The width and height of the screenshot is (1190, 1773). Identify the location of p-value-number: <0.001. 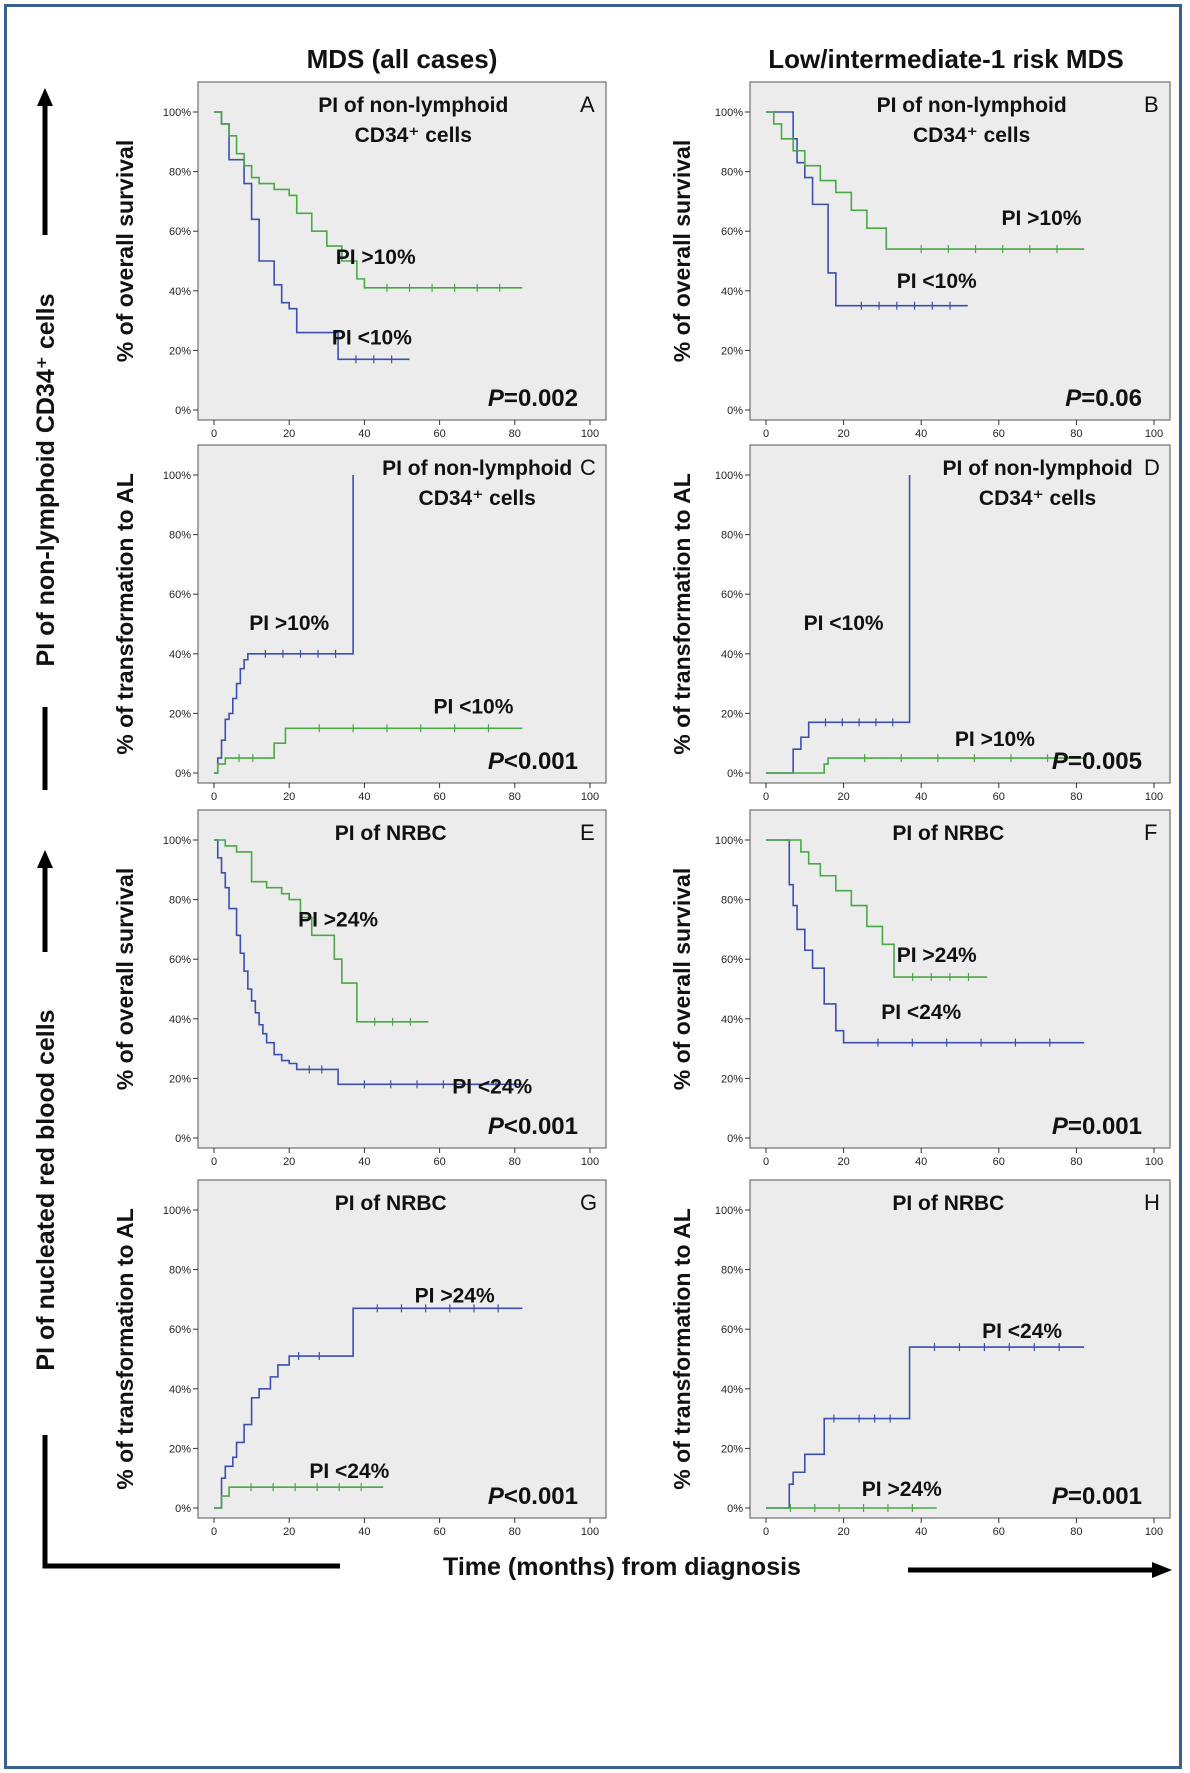
(541, 1126).